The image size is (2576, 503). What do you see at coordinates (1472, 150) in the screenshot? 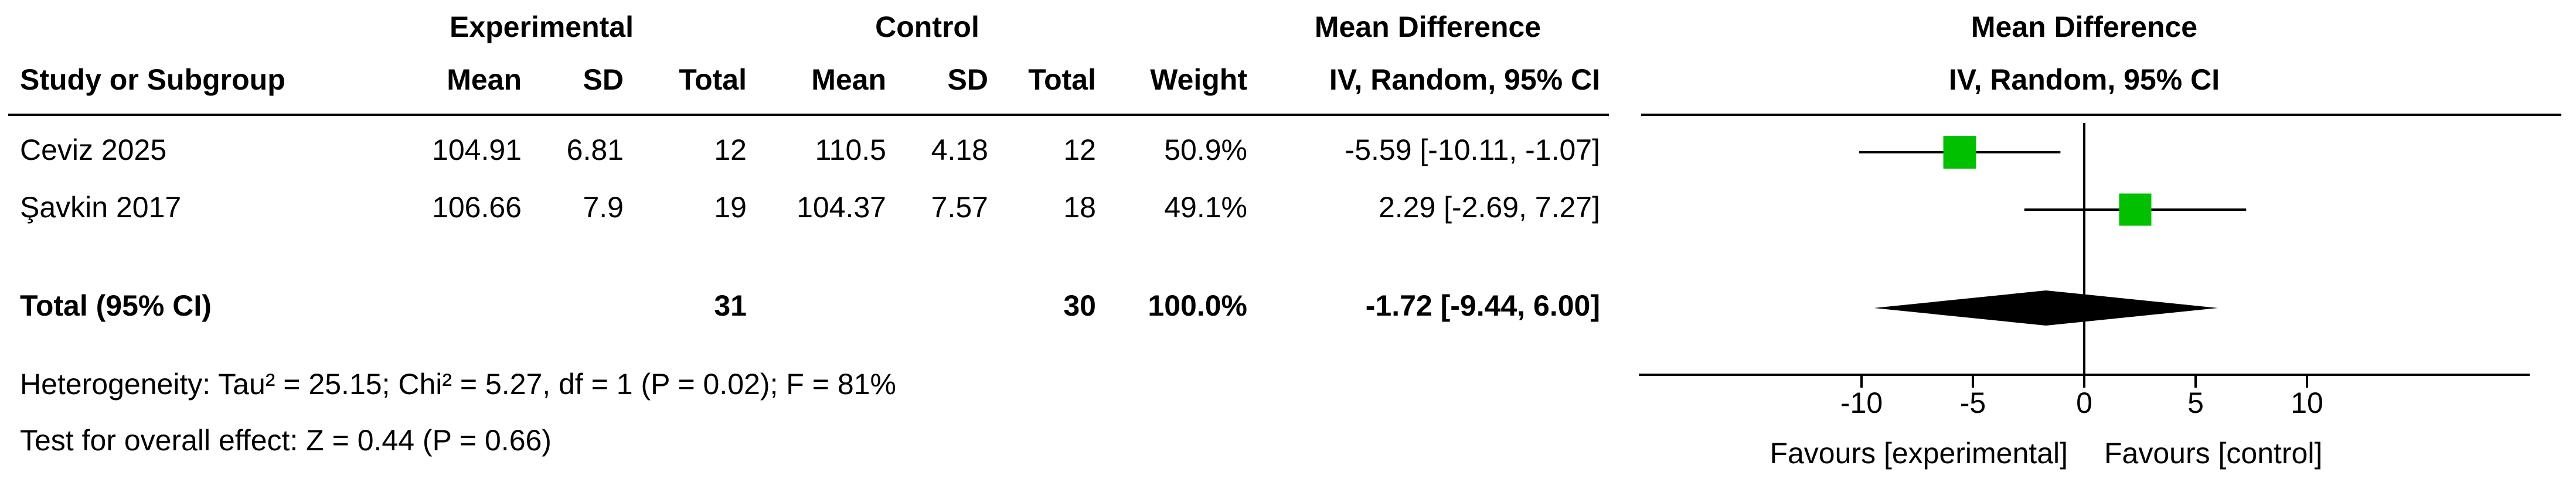
I see `cell: -5.59 [-10.11, -1.07]` at bounding box center [1472, 150].